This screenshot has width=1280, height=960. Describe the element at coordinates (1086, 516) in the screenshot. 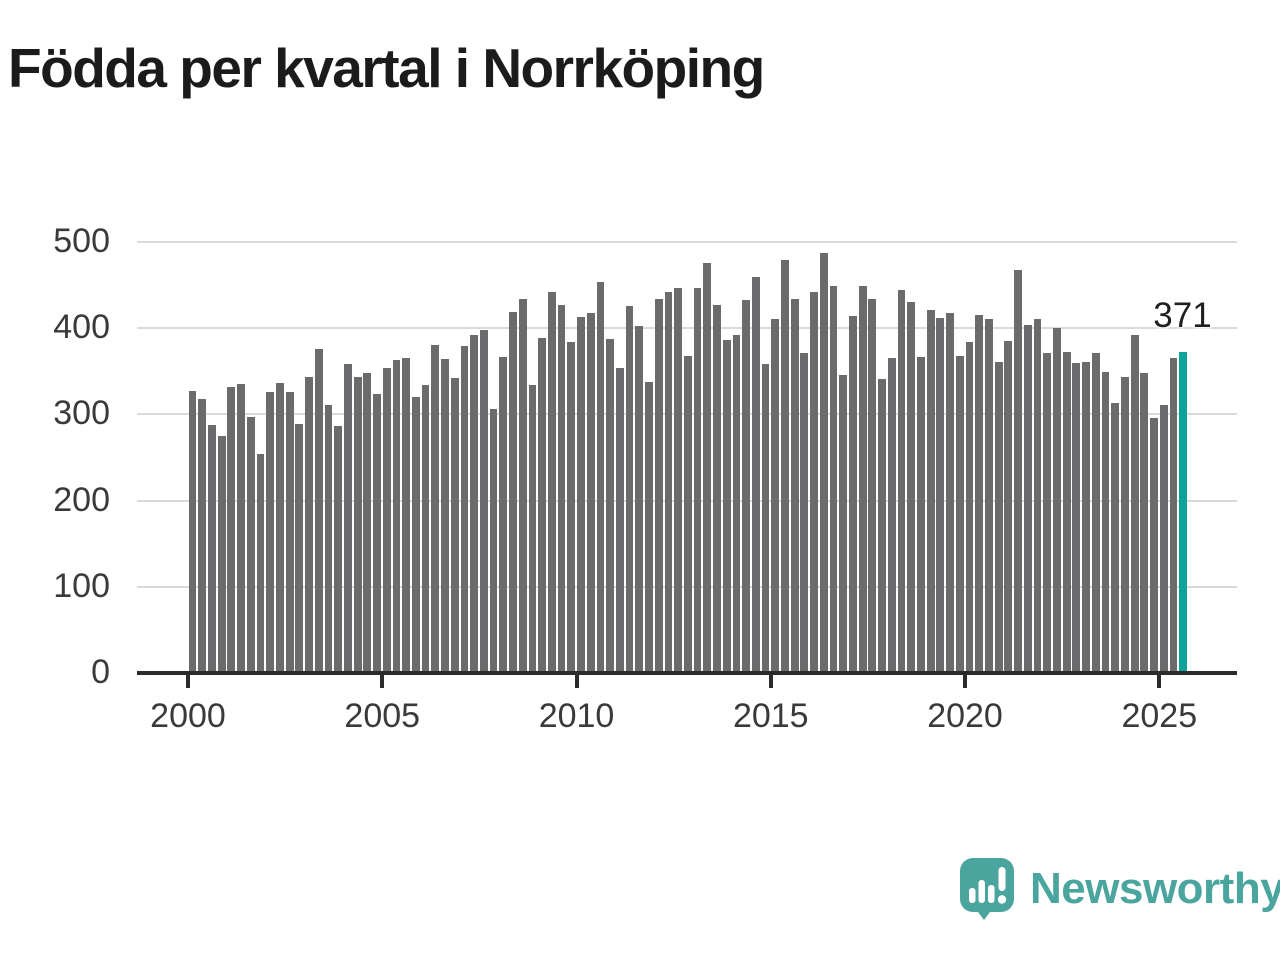

I see `bar-2023Q1` at that location.